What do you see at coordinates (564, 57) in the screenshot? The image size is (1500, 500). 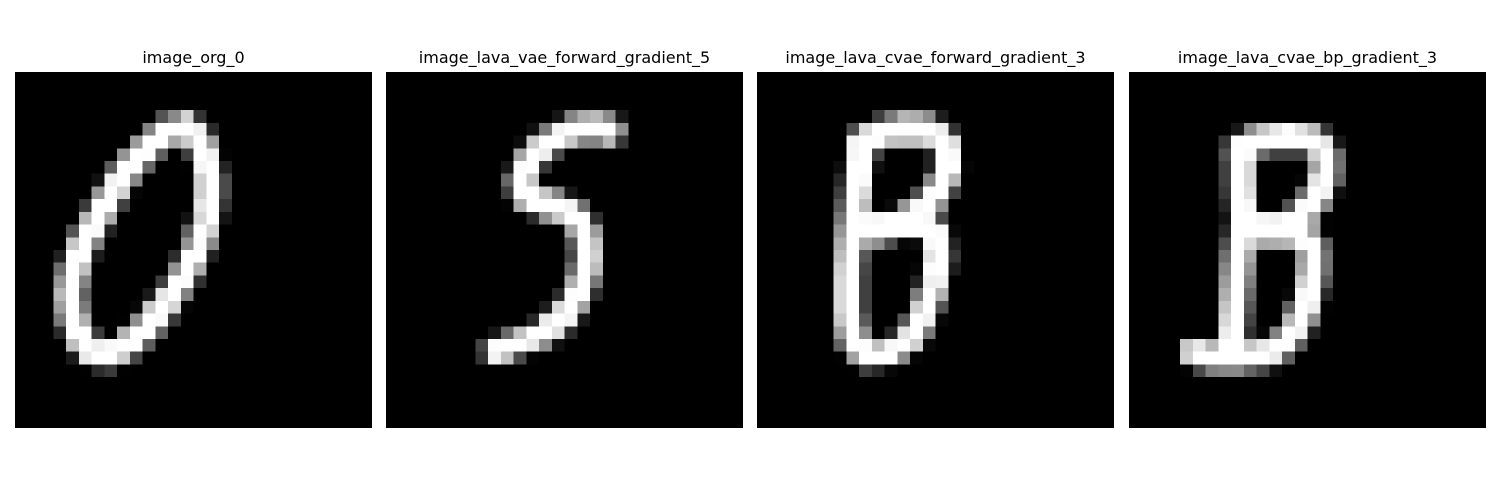 I see `panel-title-2: image_lava_vae_forward_gradient_5` at bounding box center [564, 57].